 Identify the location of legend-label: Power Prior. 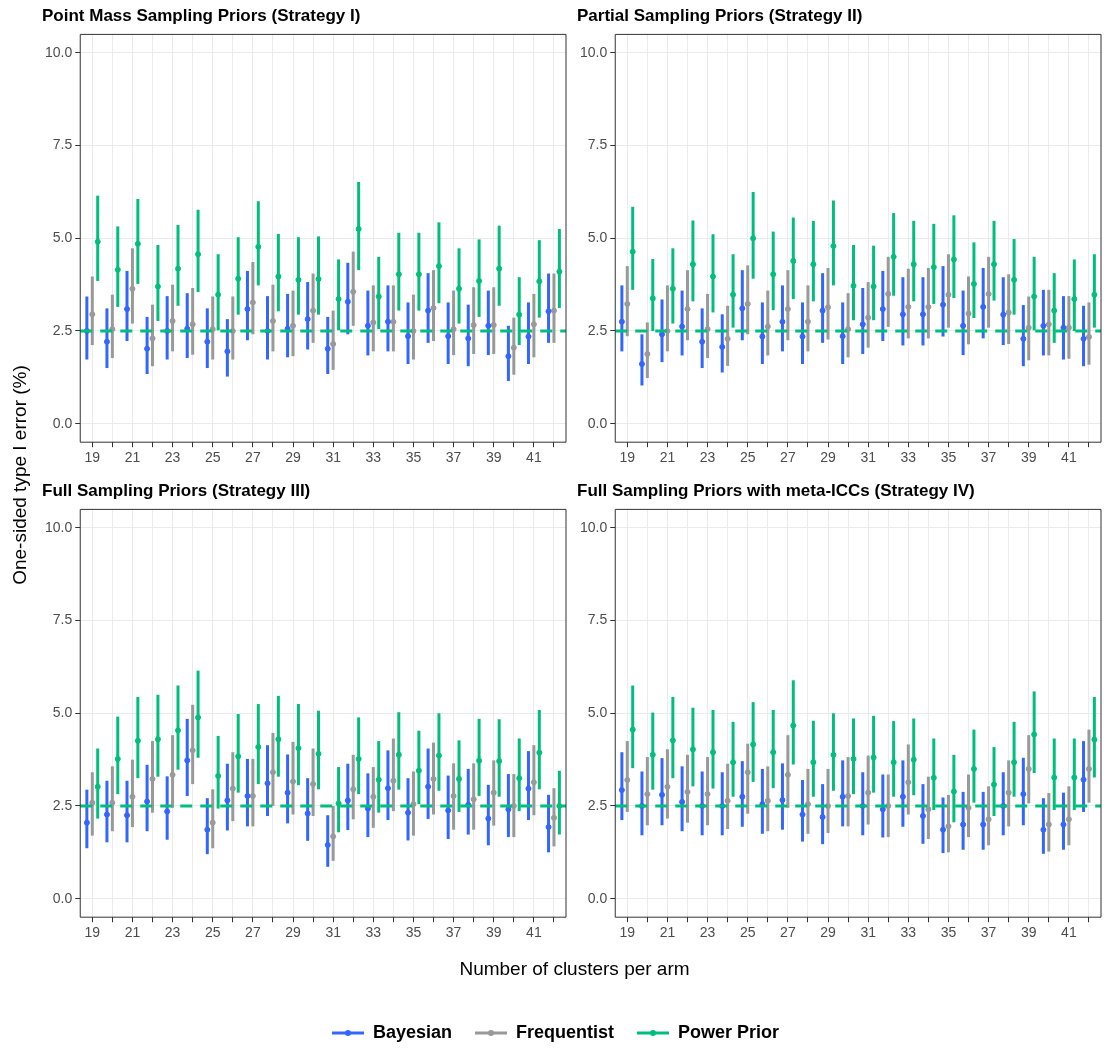
(729, 1032).